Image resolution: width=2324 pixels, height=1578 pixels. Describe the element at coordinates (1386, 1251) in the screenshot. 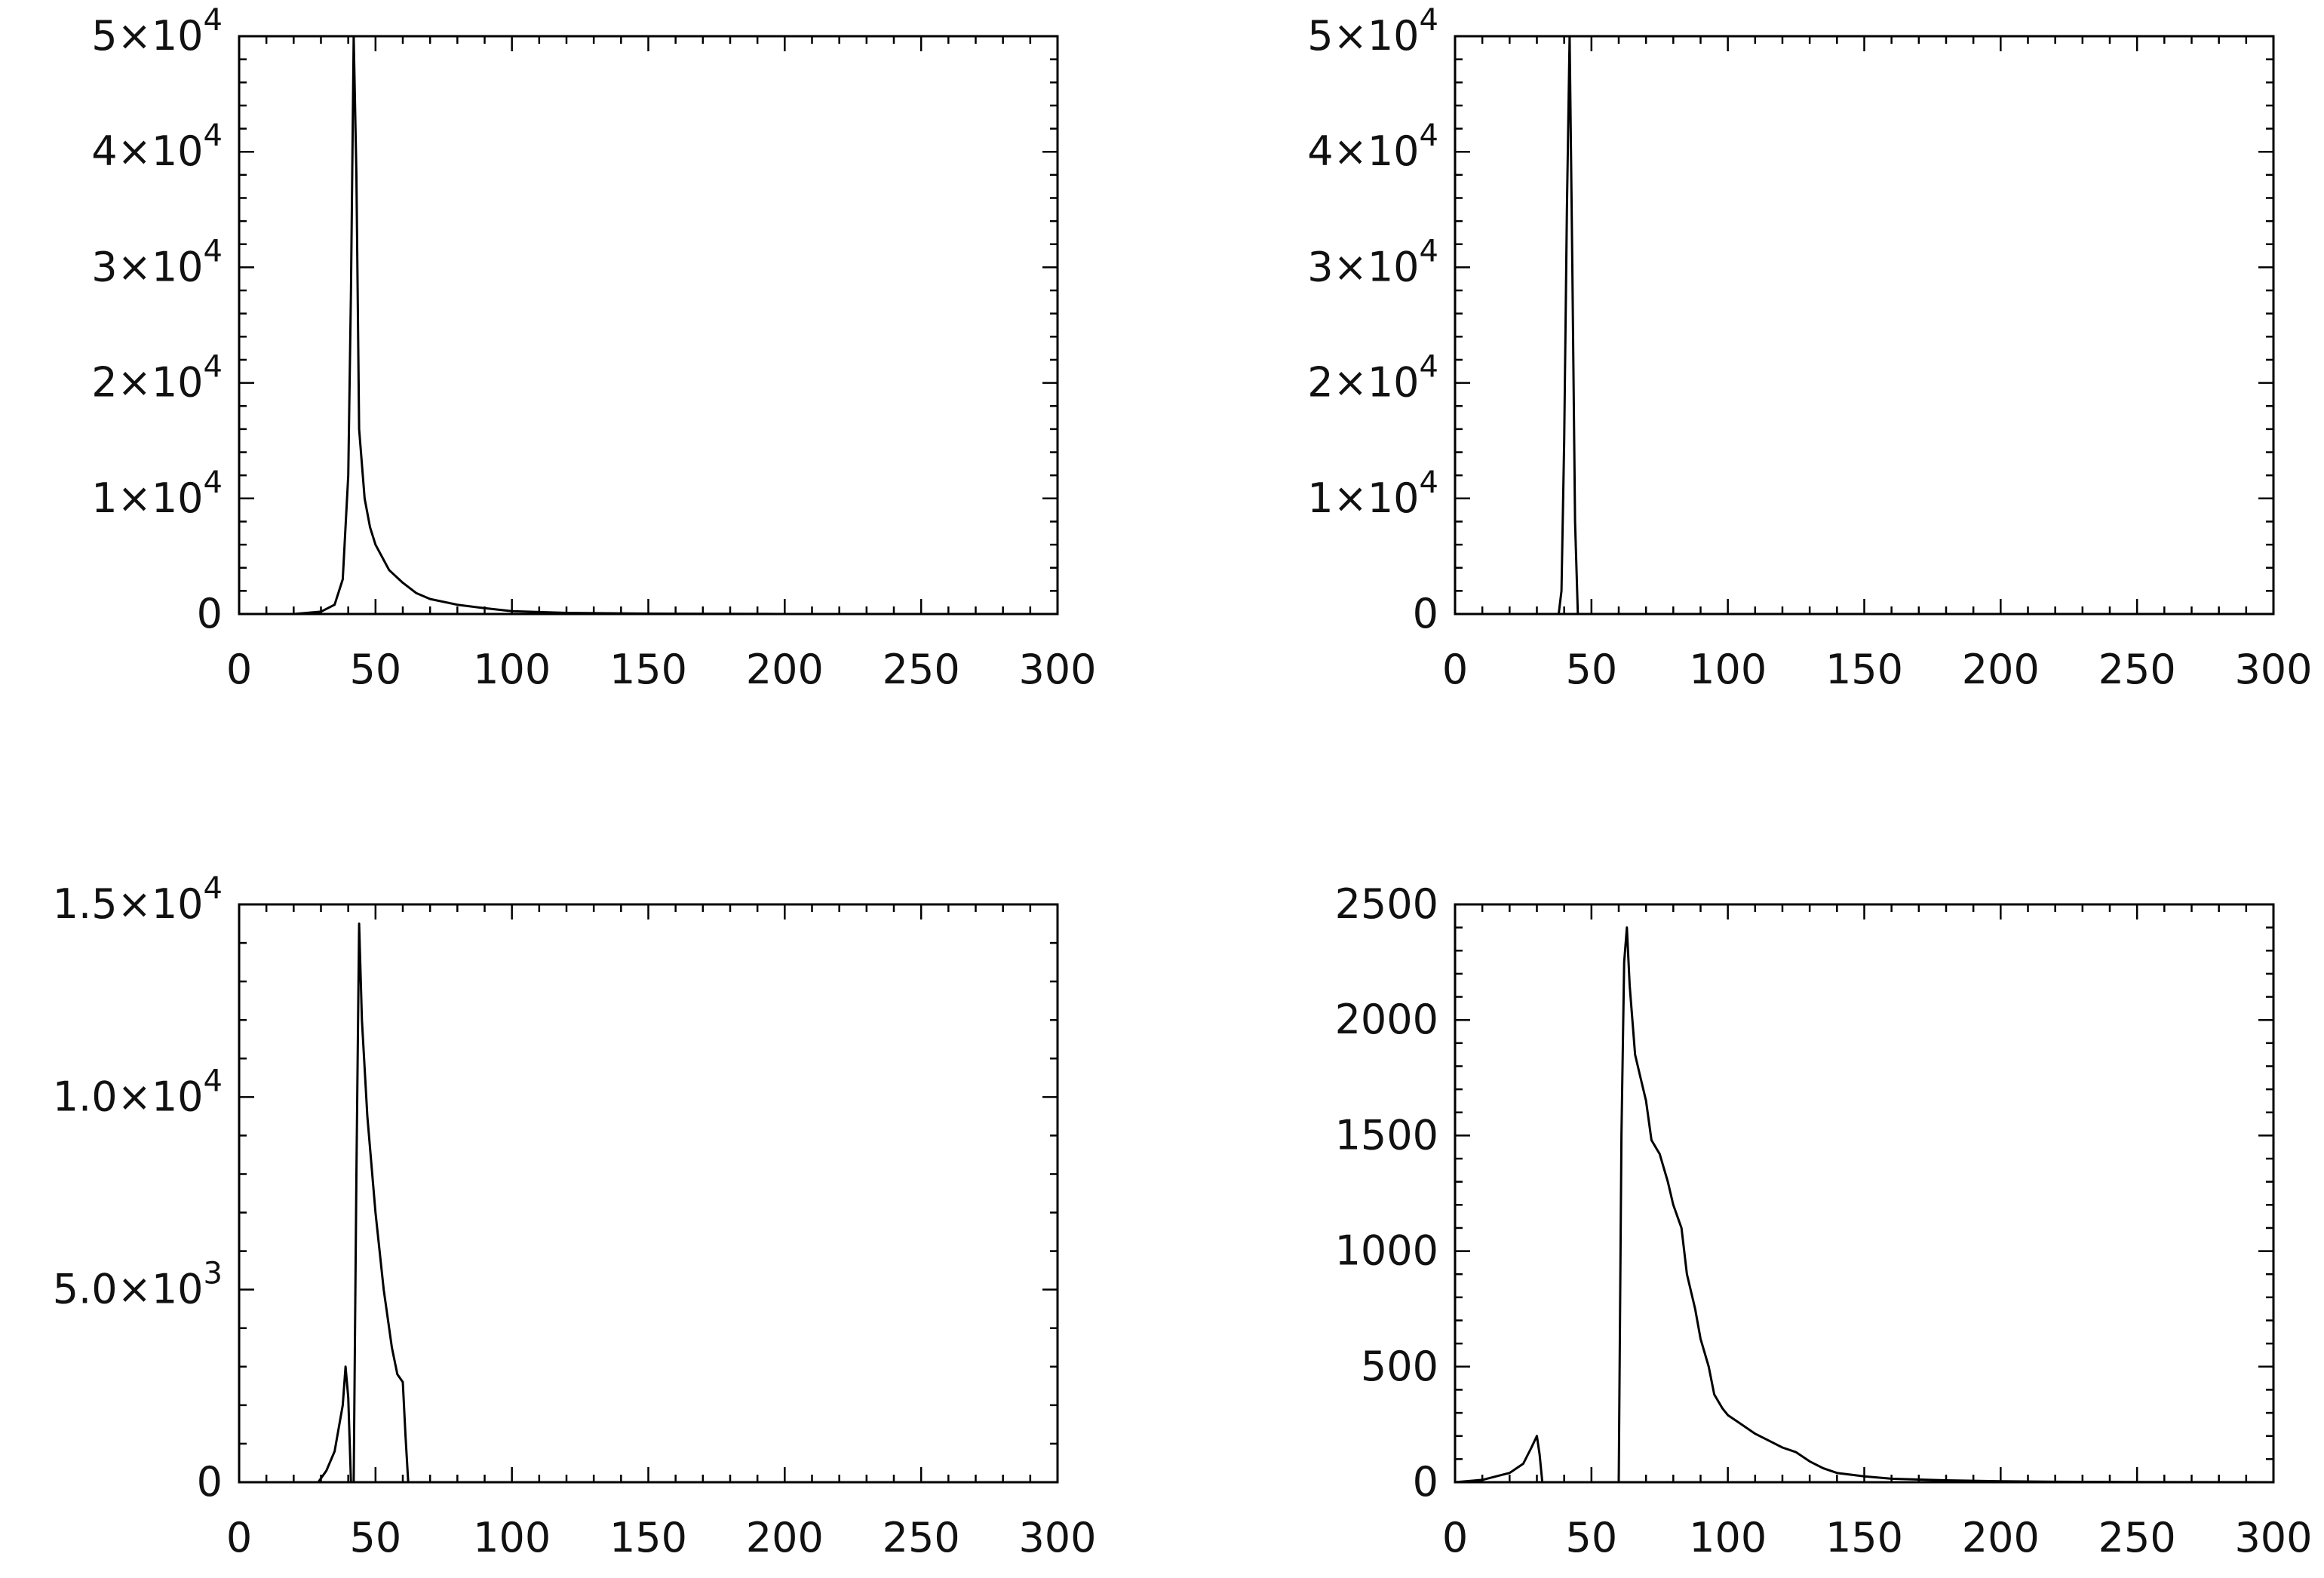

I see `y-tick-label: 1000` at that location.